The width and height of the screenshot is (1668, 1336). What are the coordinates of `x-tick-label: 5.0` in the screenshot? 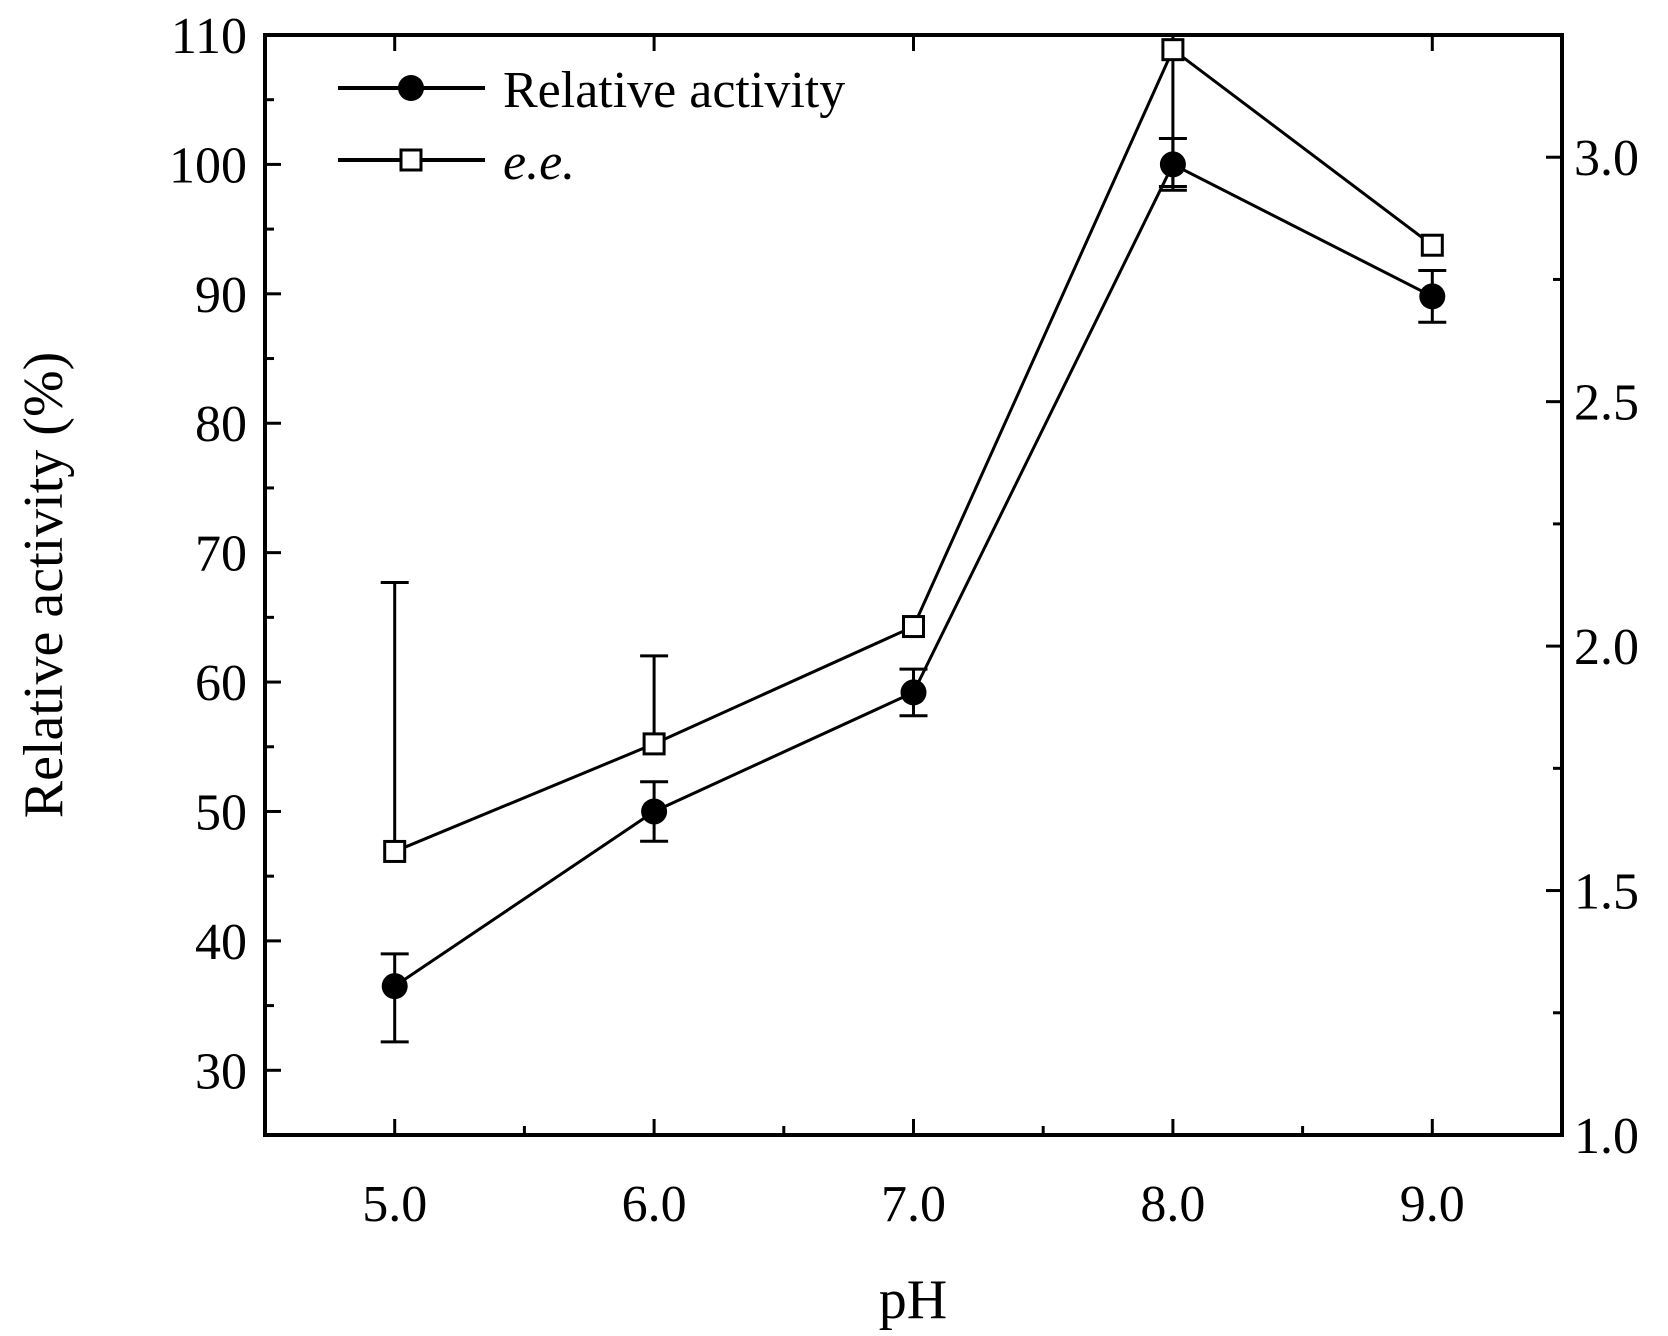 It's located at (394, 1204).